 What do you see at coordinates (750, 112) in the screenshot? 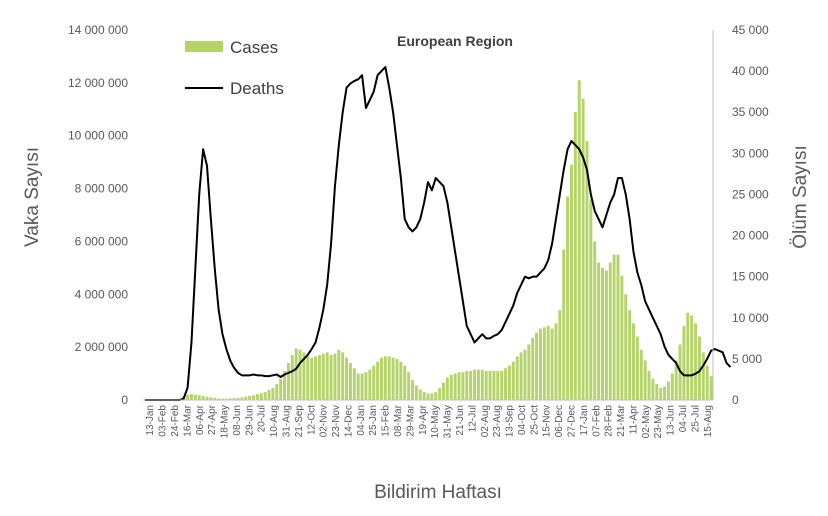
I see `y2-tick-label: 35 000` at bounding box center [750, 112].